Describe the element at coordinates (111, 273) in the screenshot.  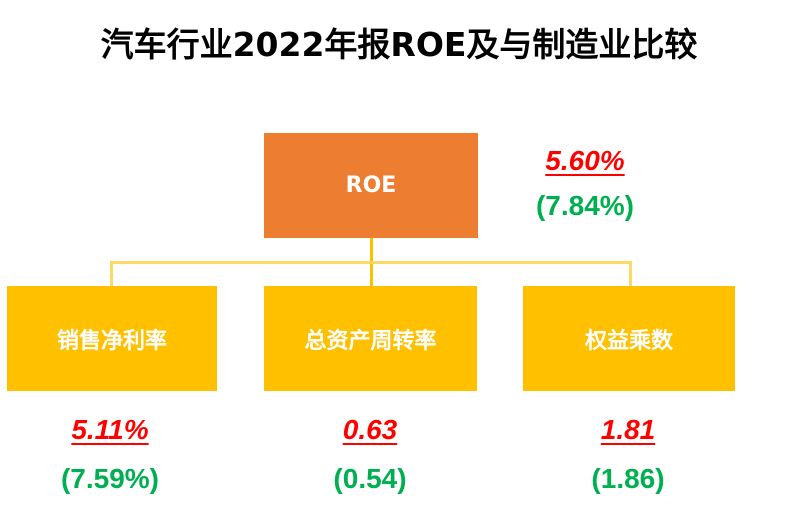
I see `connector-left-vertical` at that location.